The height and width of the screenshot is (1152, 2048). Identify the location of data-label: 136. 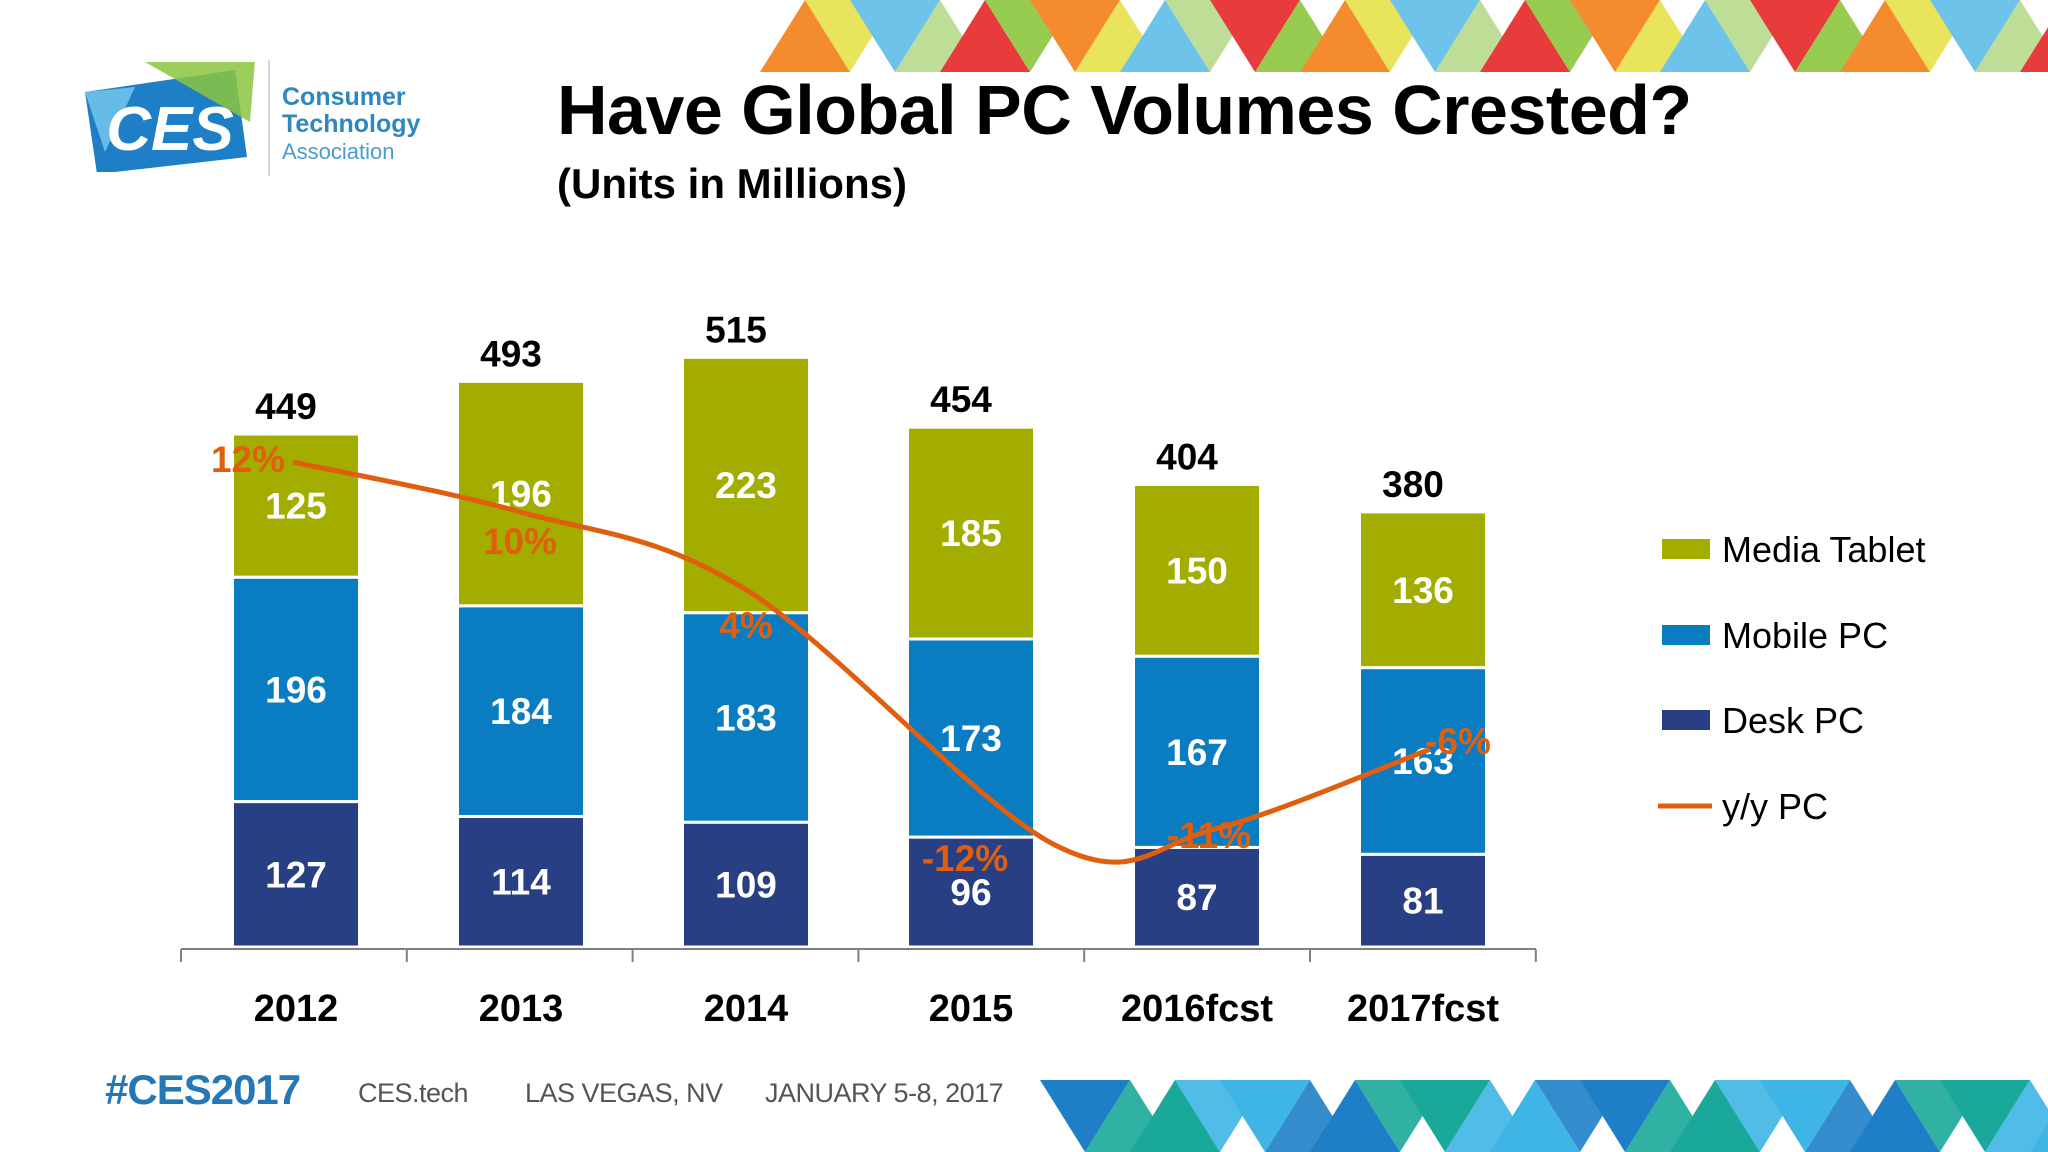
(1423, 590).